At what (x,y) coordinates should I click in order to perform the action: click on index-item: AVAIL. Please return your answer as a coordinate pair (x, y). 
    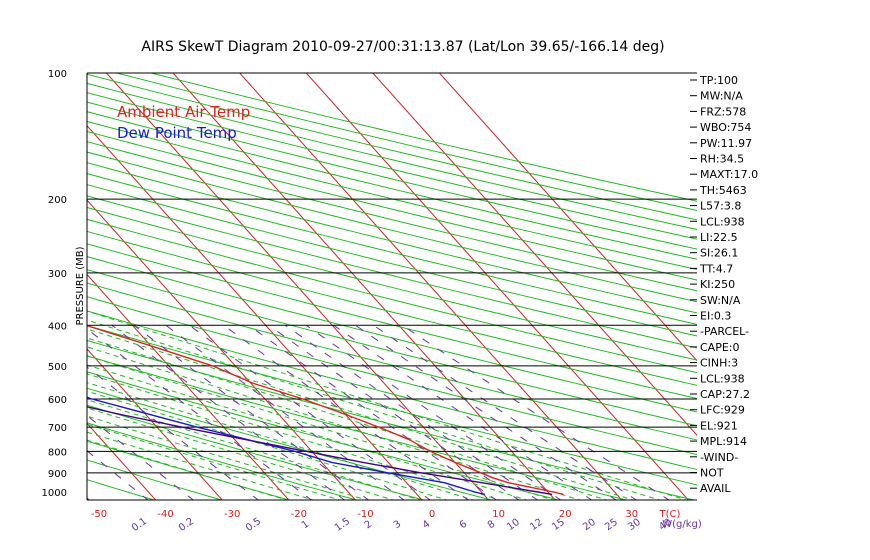
    Looking at the image, I should click on (715, 488).